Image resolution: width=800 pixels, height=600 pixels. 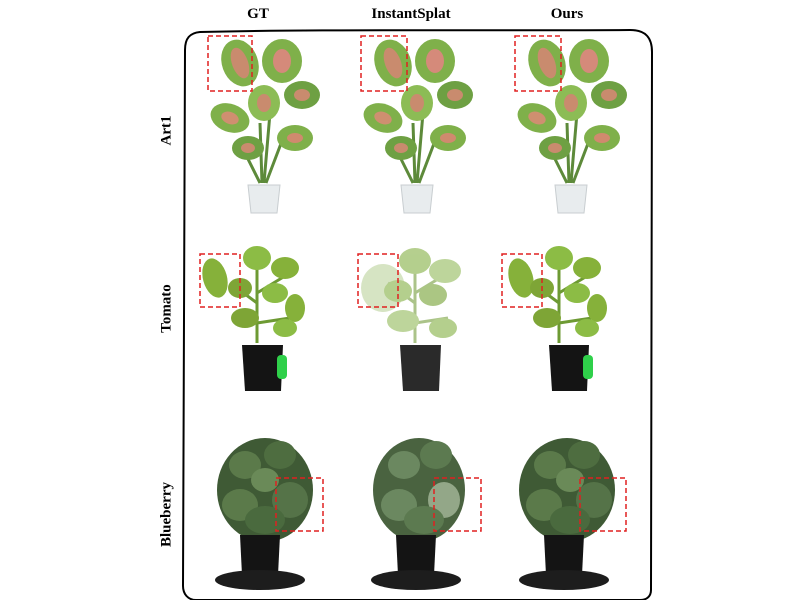 I want to click on image-tomato-instantsplat, so click(x=418, y=323).